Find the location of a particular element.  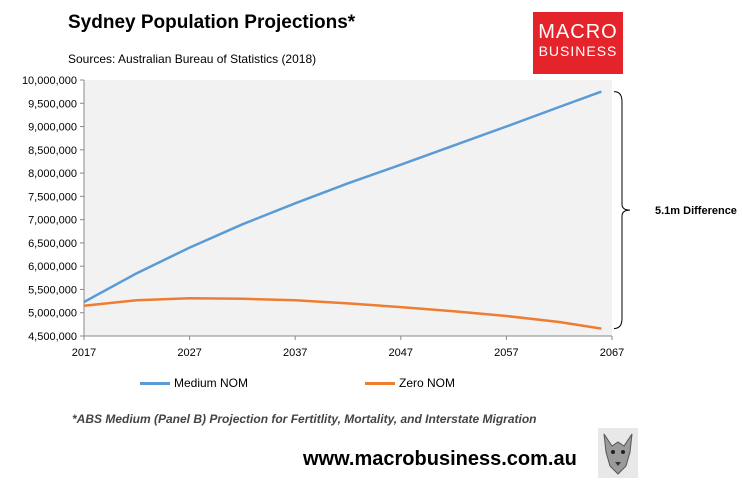

y-tick-label: 6,000,000 is located at coordinates (52, 267).